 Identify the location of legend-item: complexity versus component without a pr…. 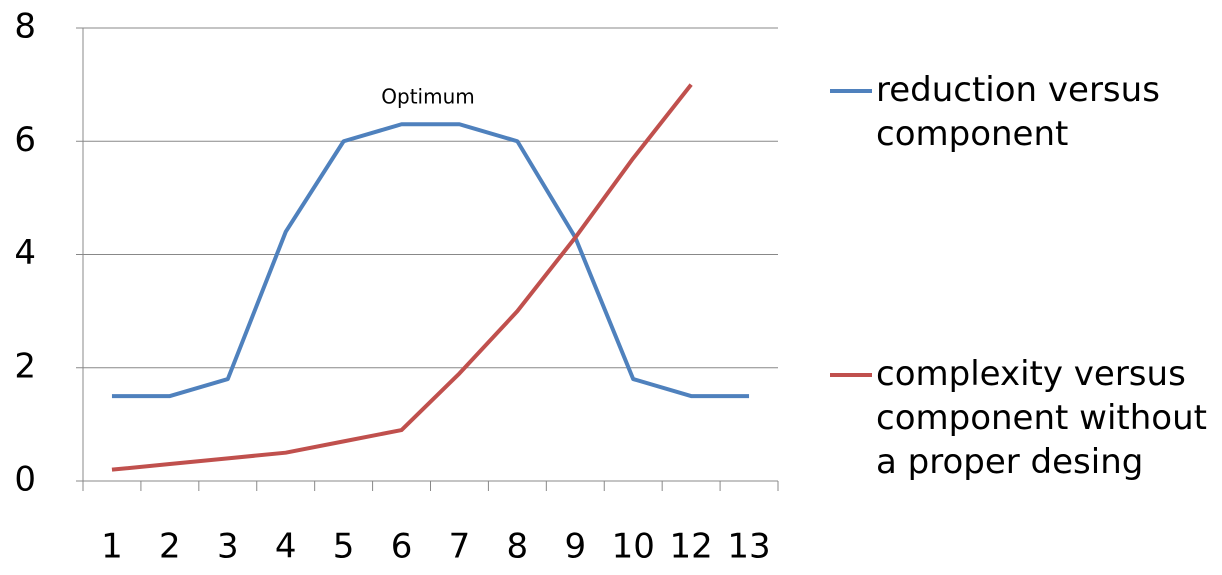
(1025, 418).